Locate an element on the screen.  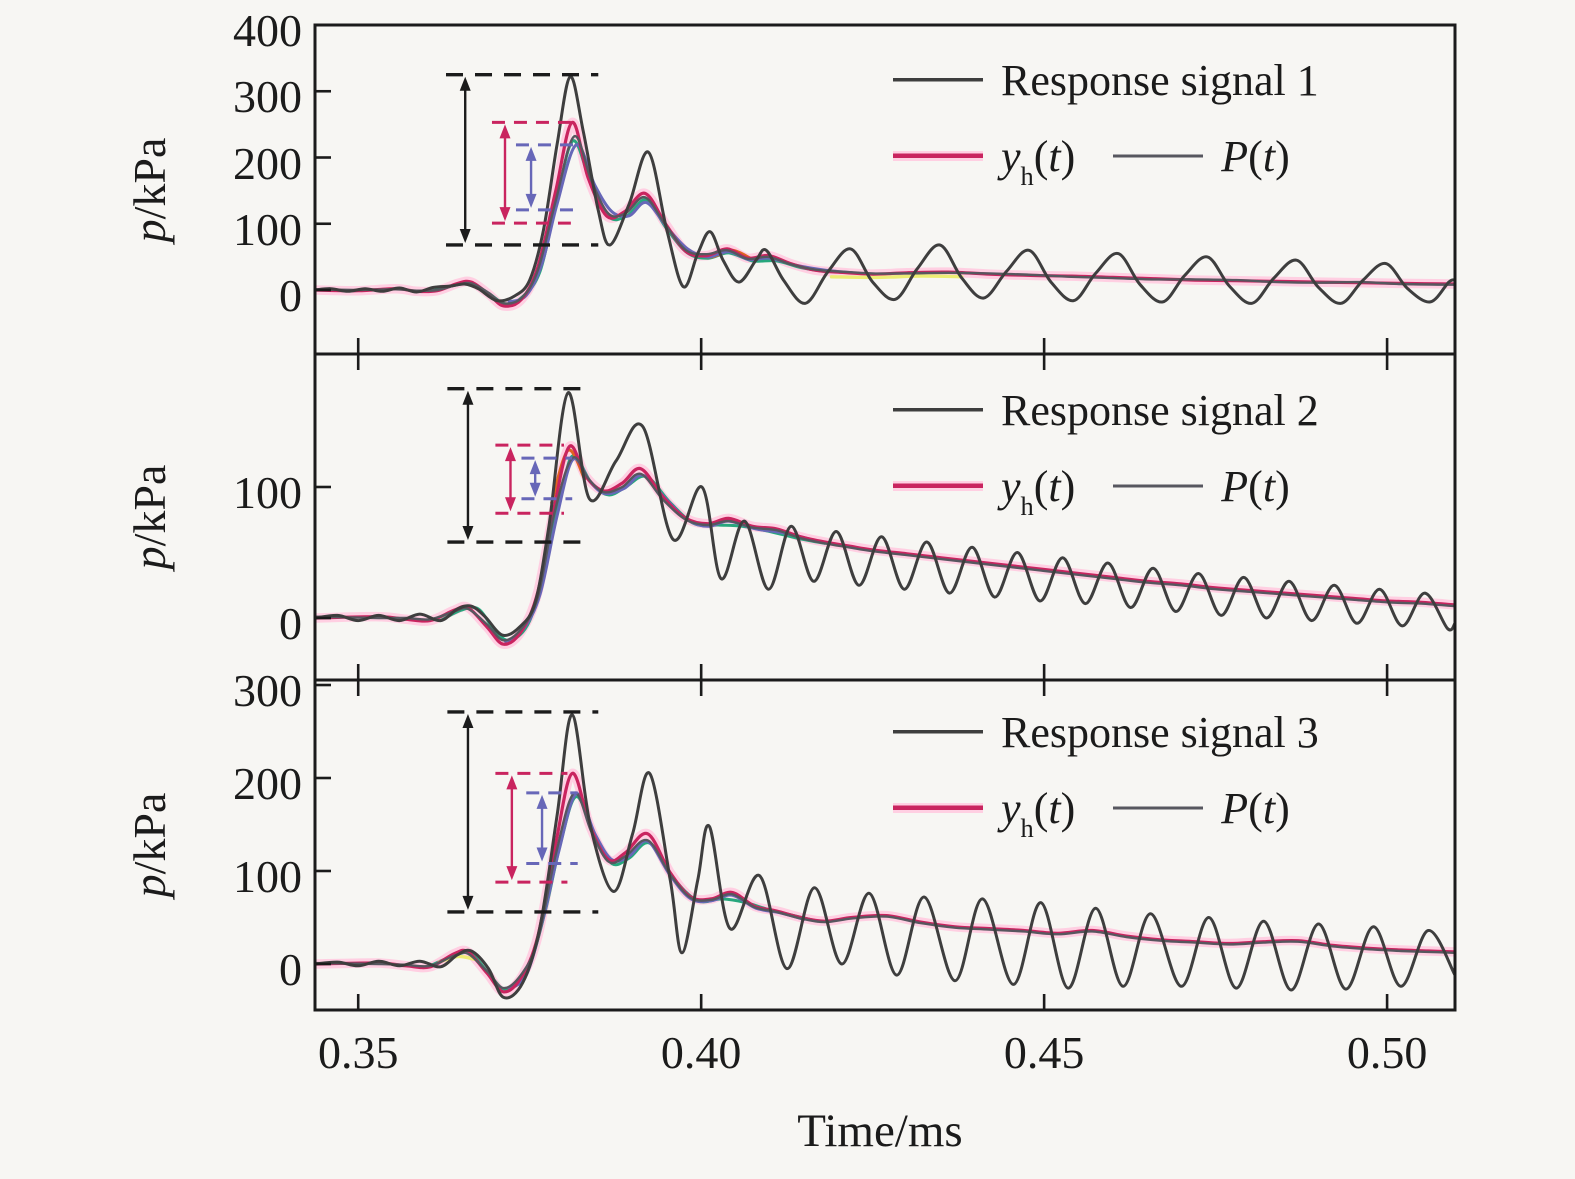
legend-response-label: Response signal 3 is located at coordinates (1160, 732).